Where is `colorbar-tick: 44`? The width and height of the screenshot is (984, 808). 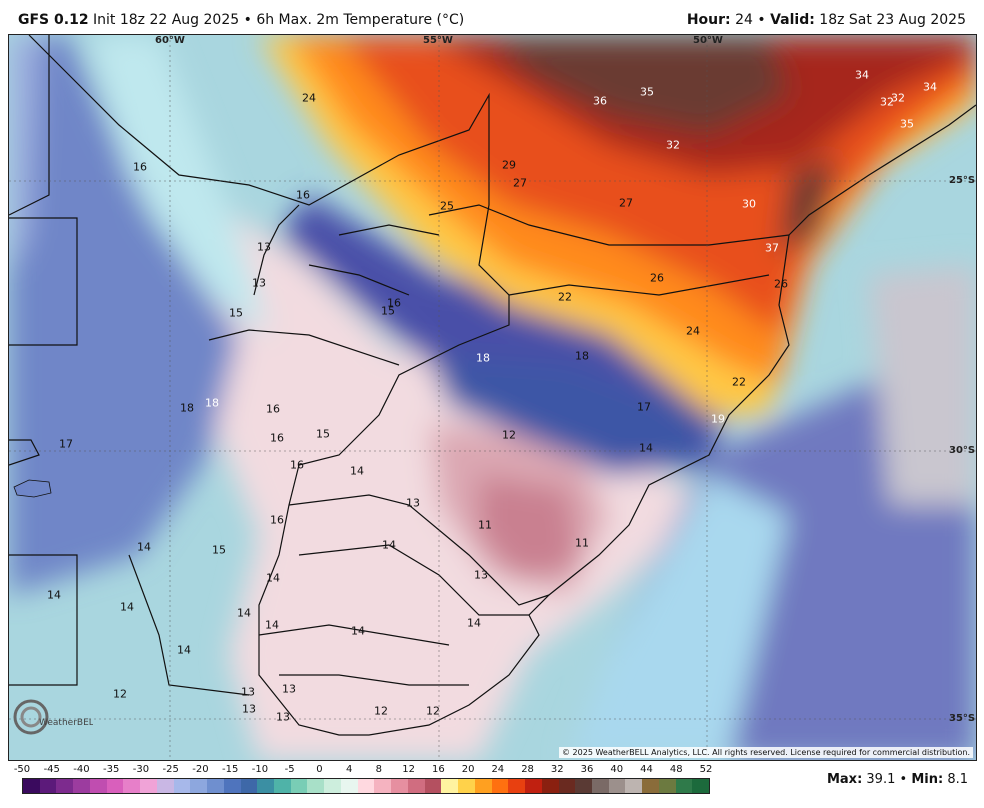 colorbar-tick: 44 is located at coordinates (646, 769).